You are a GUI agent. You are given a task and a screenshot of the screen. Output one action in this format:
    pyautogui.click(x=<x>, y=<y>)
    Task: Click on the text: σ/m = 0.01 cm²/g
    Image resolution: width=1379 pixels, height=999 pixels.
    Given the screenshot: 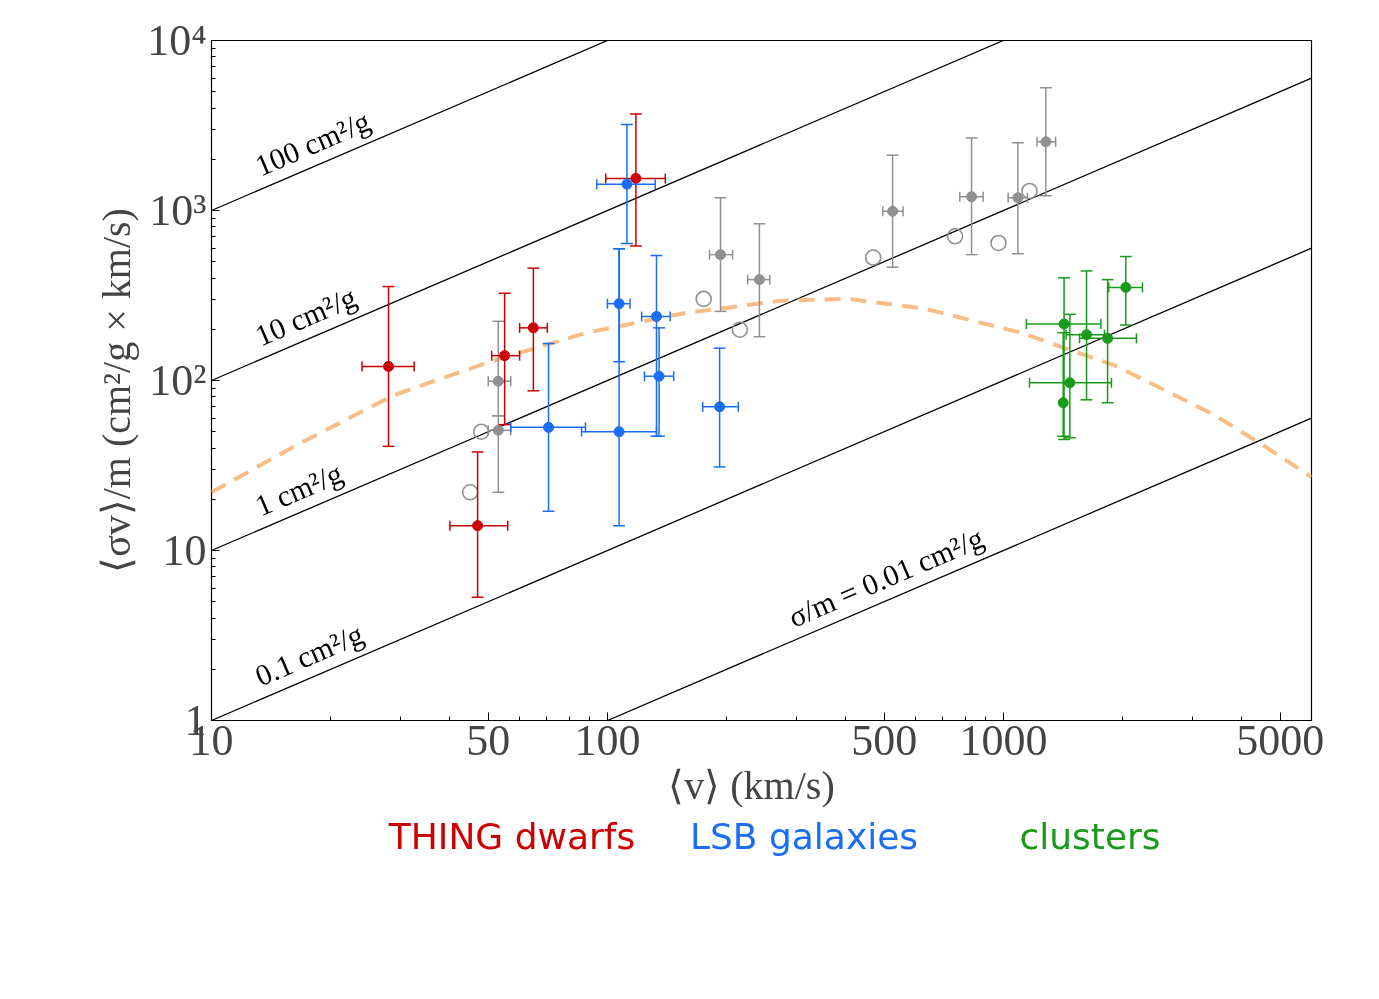 What is the action you would take?
    pyautogui.click(x=886, y=577)
    